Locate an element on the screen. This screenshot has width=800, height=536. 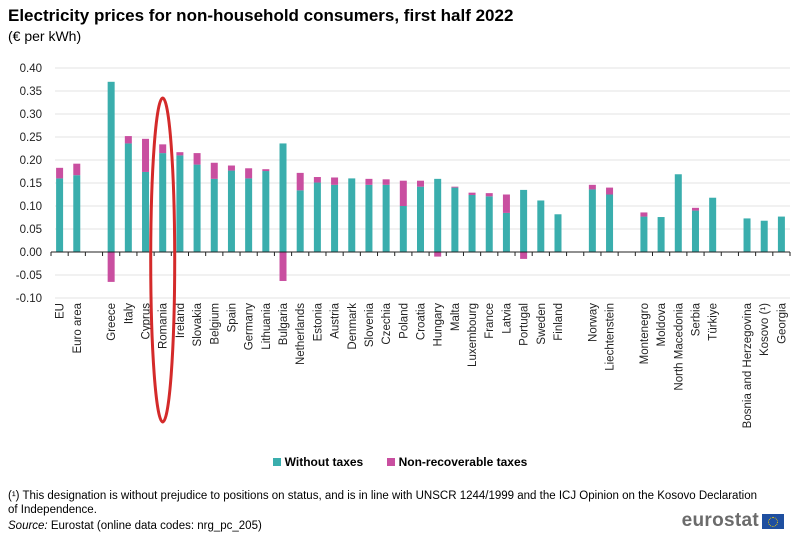
x-category-label: Norway is located at coordinates (593, 322).